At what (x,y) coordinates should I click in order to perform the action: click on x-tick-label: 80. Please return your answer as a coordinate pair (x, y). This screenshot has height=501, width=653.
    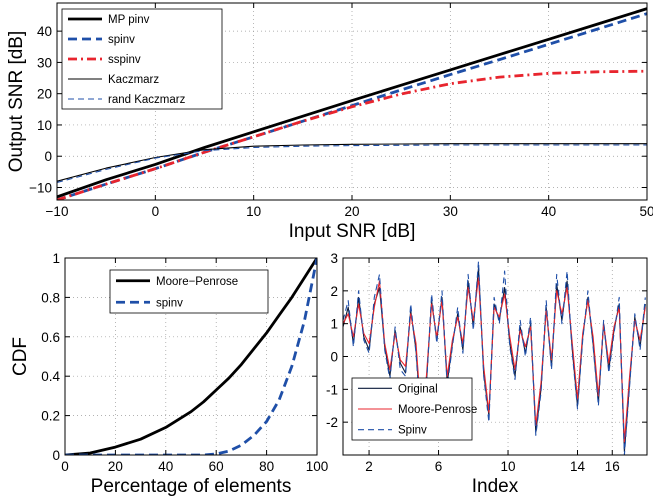
    Looking at the image, I should click on (266, 466).